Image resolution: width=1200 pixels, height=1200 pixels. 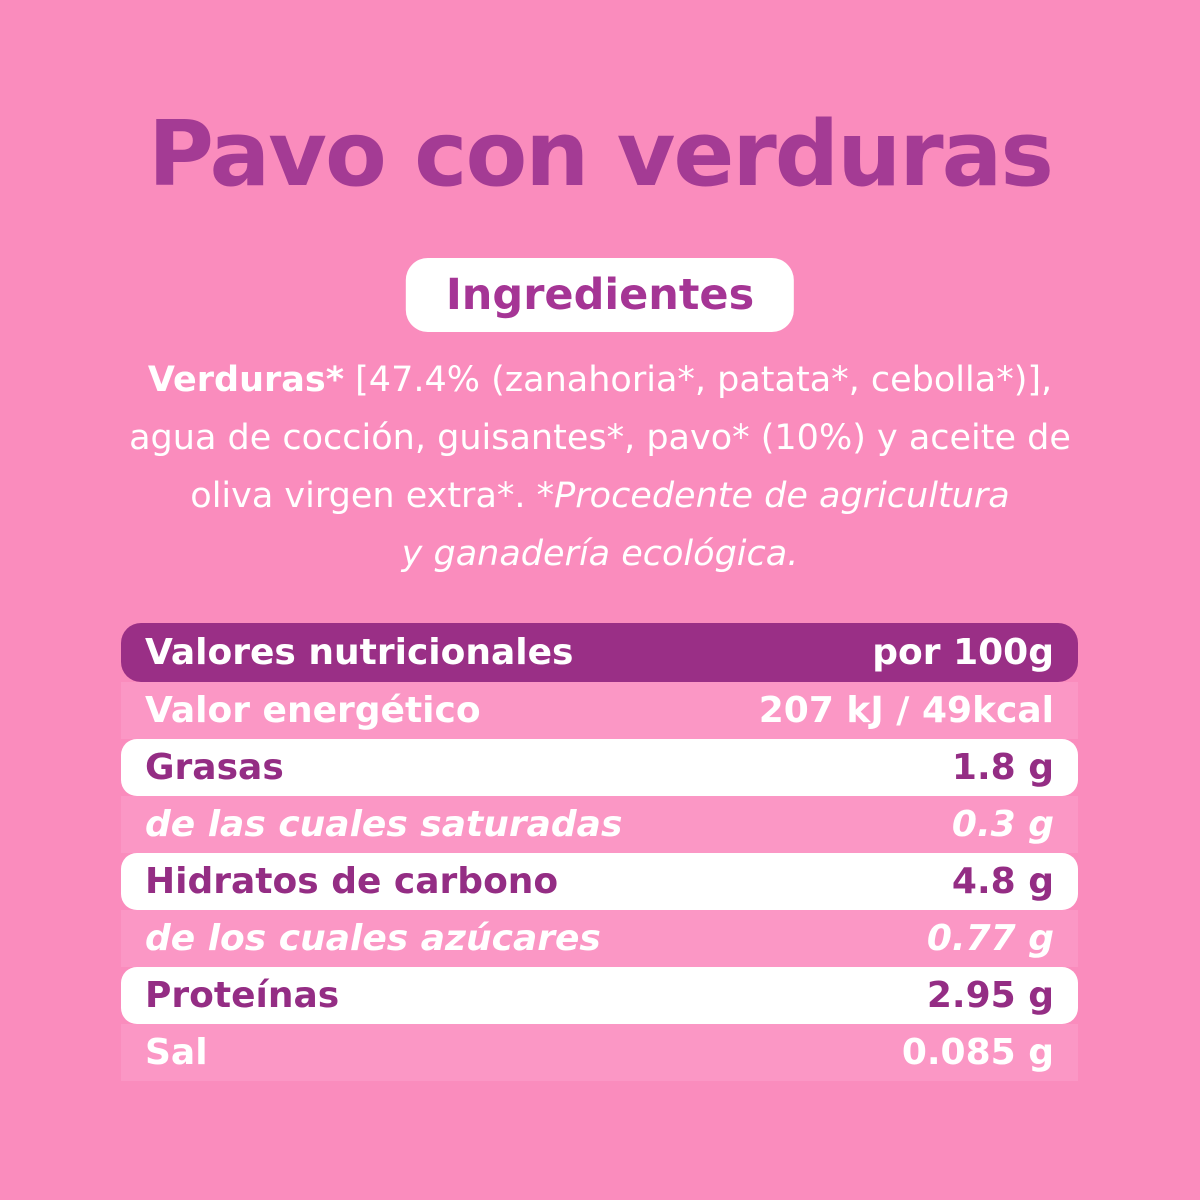 I want to click on table-header-value: por 100g, so click(x=963, y=652).